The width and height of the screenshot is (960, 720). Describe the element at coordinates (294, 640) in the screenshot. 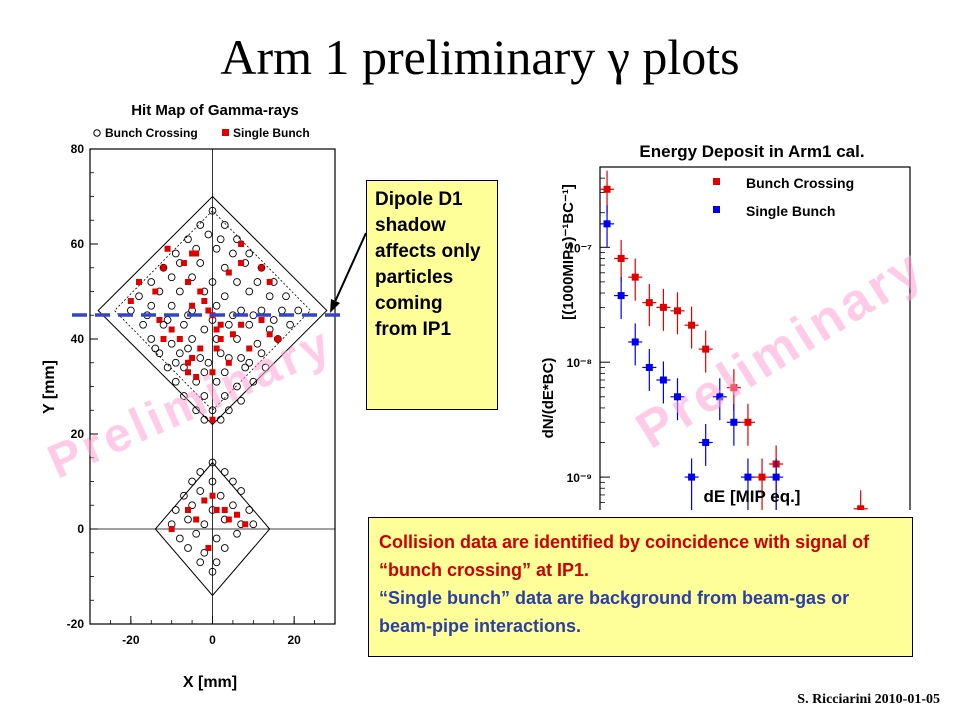

I see `x-tick-label: 20` at that location.